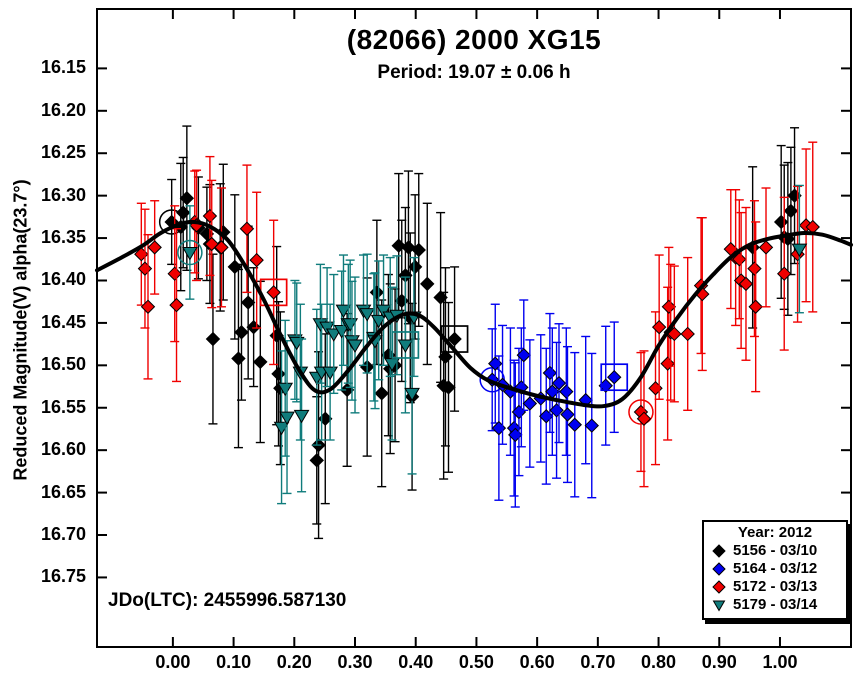 The height and width of the screenshot is (679, 860). Describe the element at coordinates (474, 72) in the screenshot. I see `chart-subtitle: Period: 19.07 ± 0.06 h` at that location.